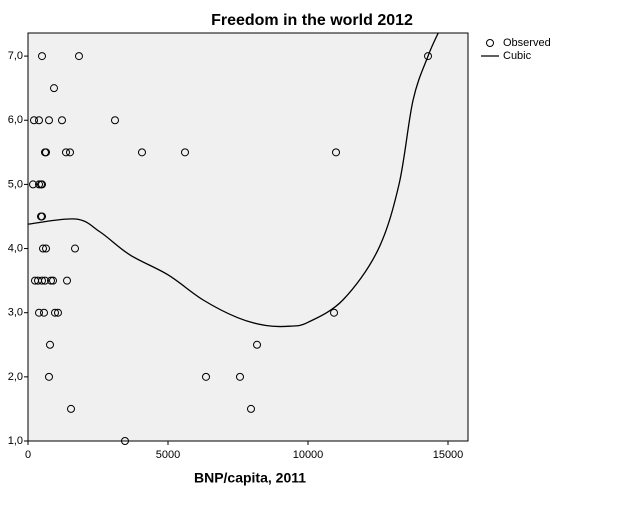  What do you see at coordinates (517, 56) in the screenshot?
I see `legend-label: Cubic` at bounding box center [517, 56].